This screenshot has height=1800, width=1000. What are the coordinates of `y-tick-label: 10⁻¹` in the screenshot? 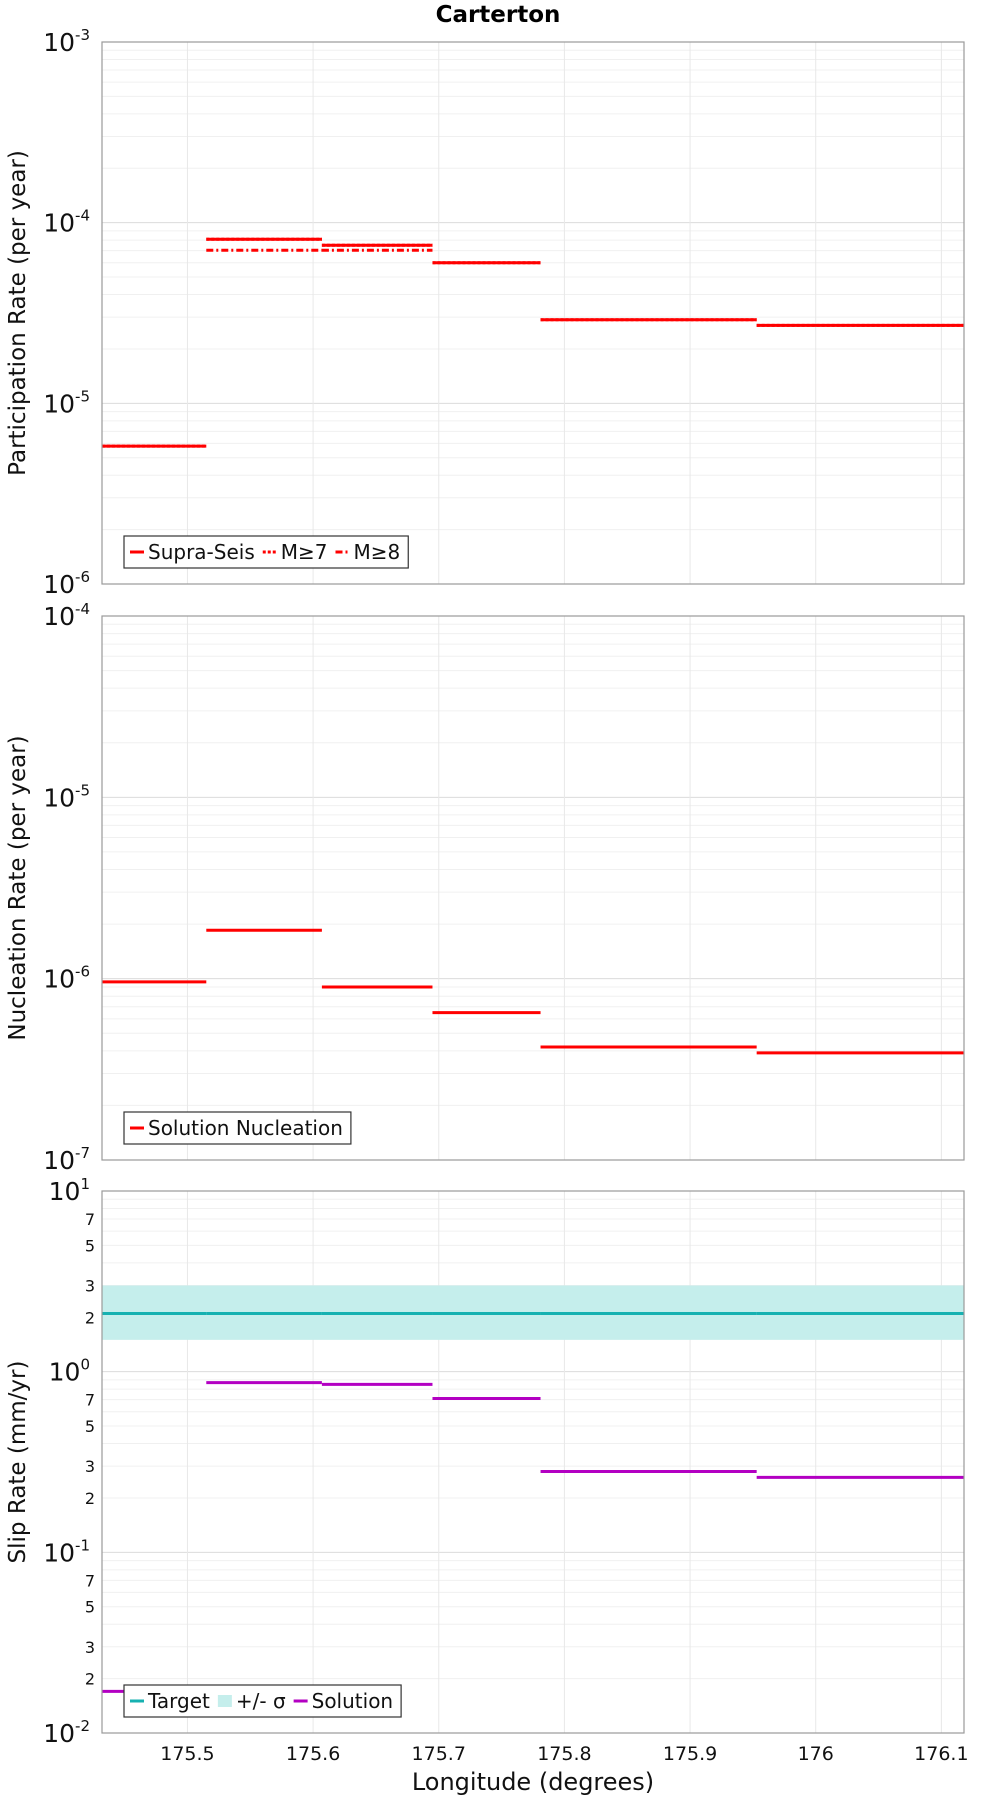 It's located at (66, 1551).